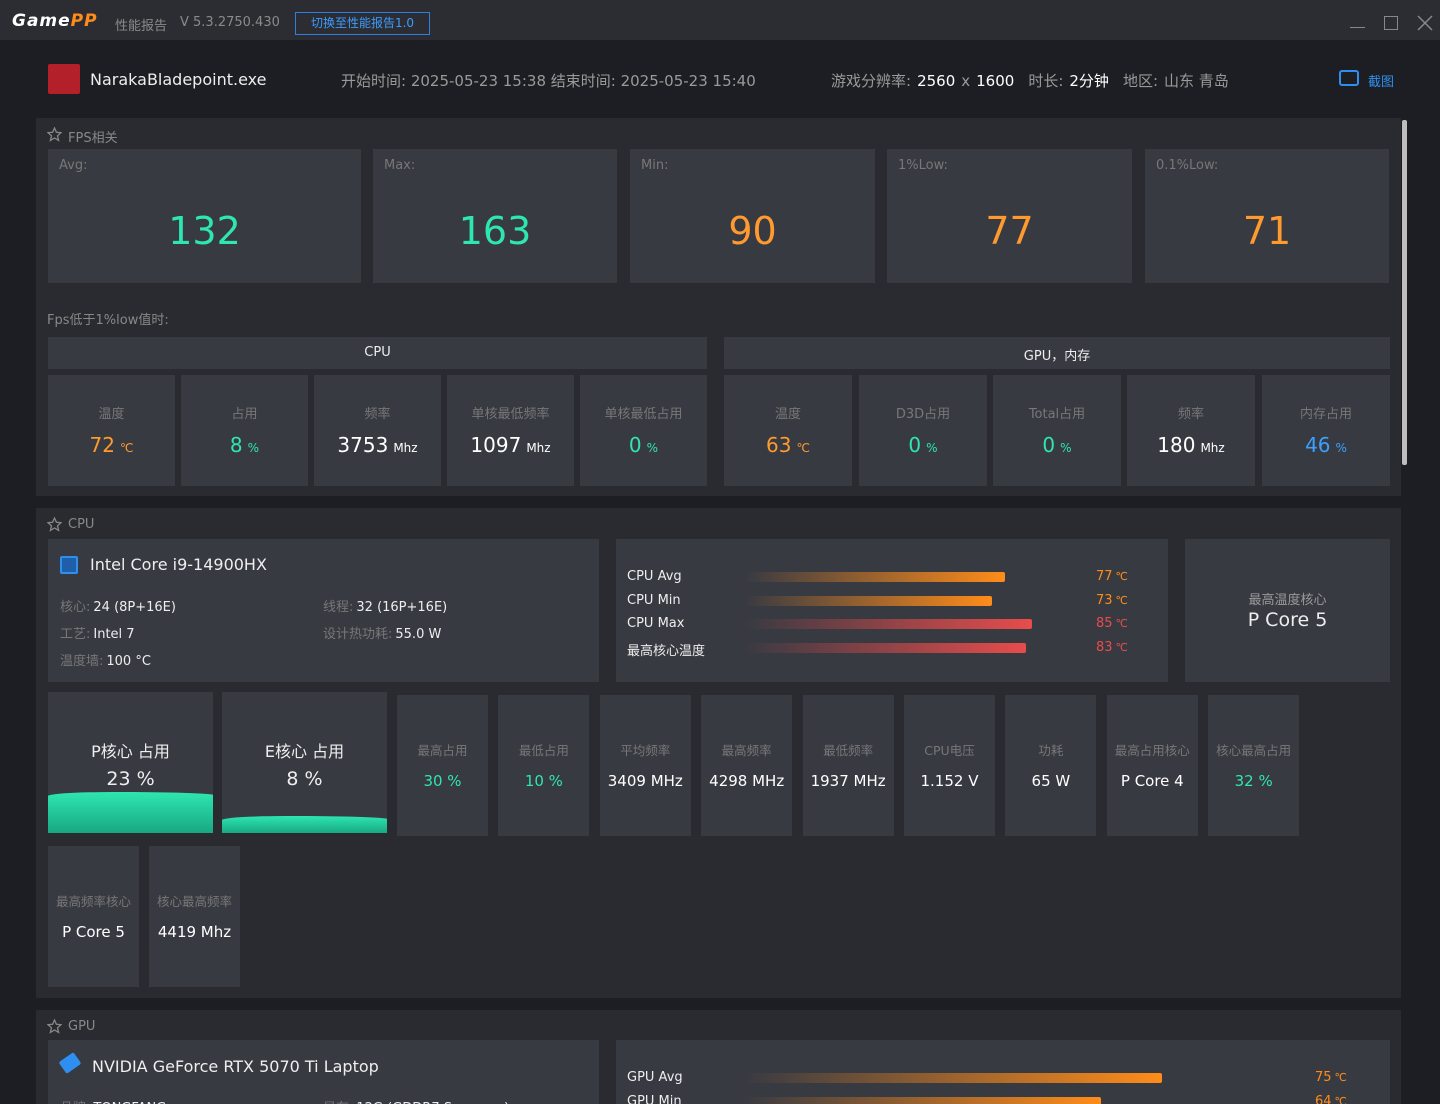 The image size is (1440, 1104). I want to click on scrollbar, so click(1404, 292).